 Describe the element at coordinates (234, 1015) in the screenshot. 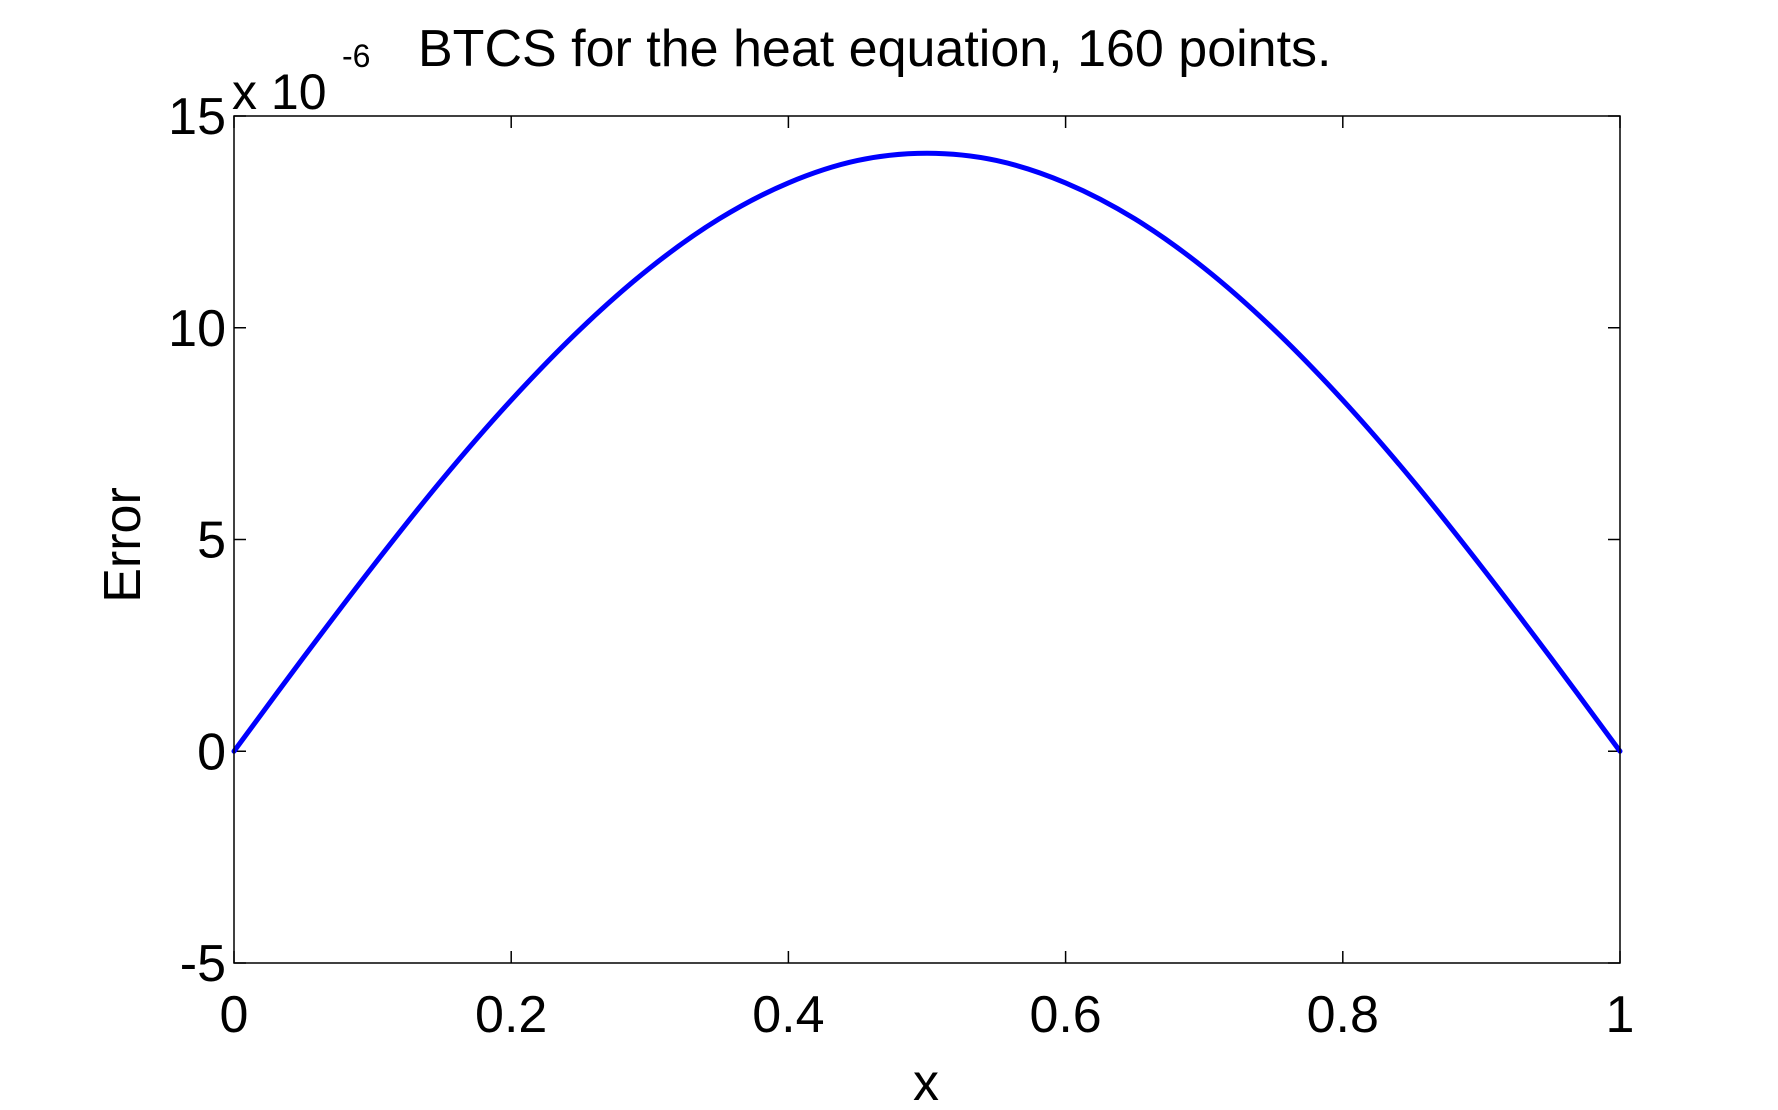

I see `x-tick-label: 0` at that location.